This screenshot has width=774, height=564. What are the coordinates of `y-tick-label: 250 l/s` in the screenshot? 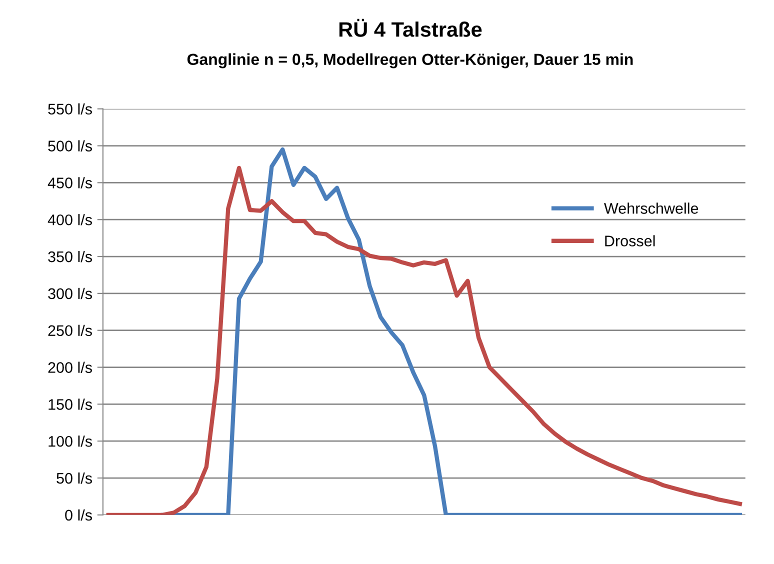 It's located at (70, 330).